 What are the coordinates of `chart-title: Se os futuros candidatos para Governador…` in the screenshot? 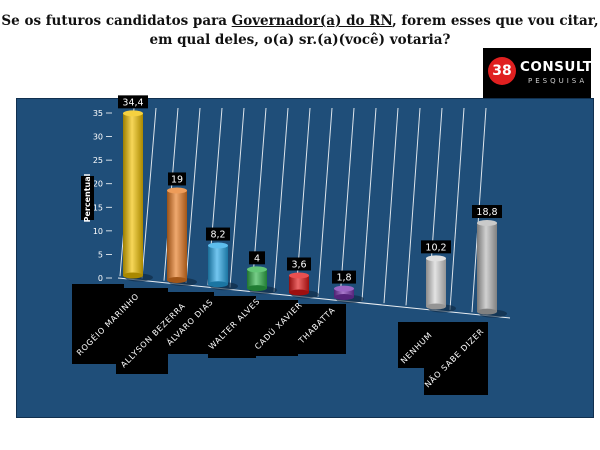 It's located at (300, 31).